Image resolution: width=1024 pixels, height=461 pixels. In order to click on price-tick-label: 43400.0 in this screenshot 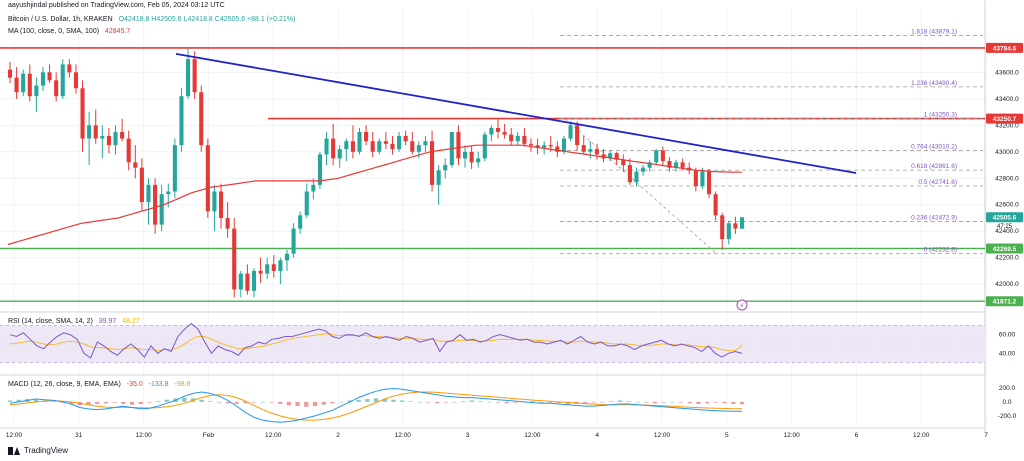, I will do `click(1007, 99)`.